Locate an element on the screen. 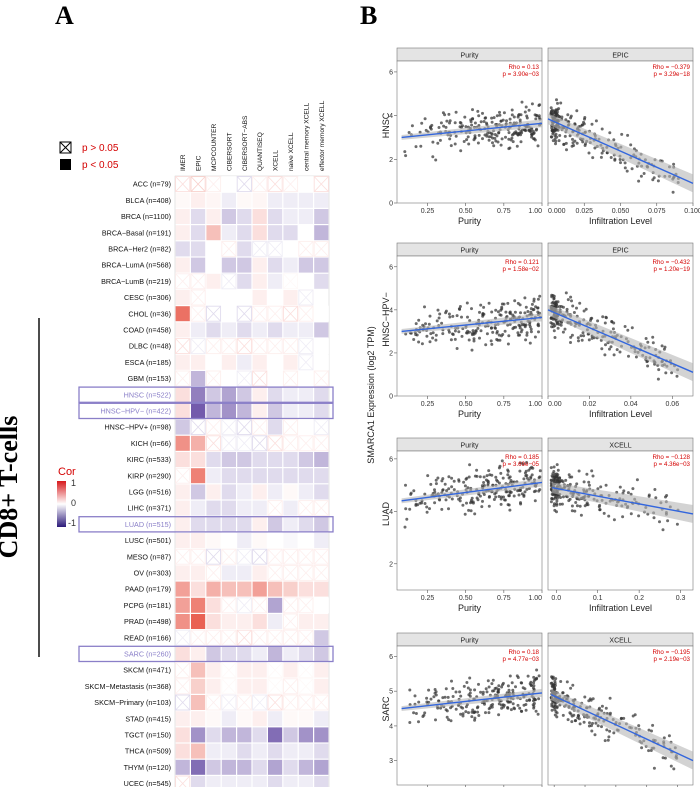 Image resolution: width=700 pixels, height=787 pixels. x-tick-label: 0.75 is located at coordinates (504, 598).